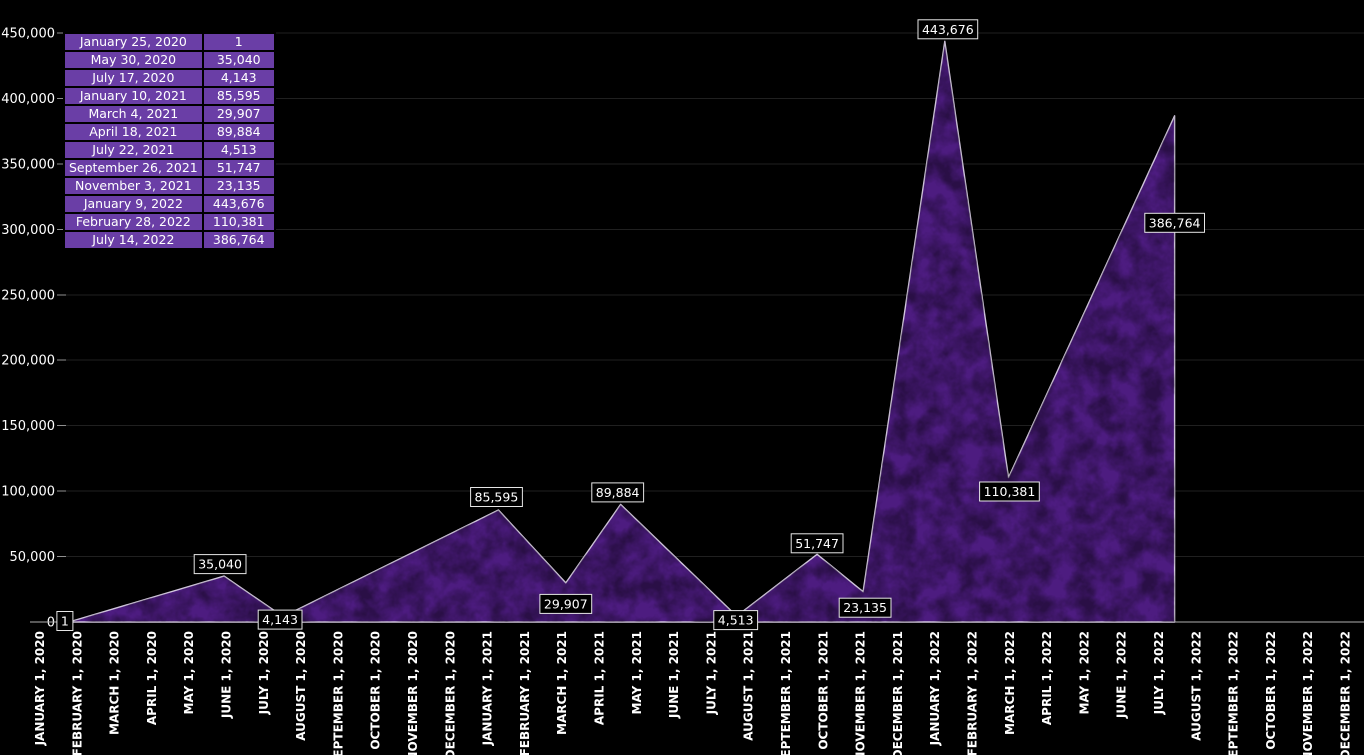 This screenshot has width=1364, height=755. I want to click on table-row: January 10, 2021 85,595, so click(169, 96).